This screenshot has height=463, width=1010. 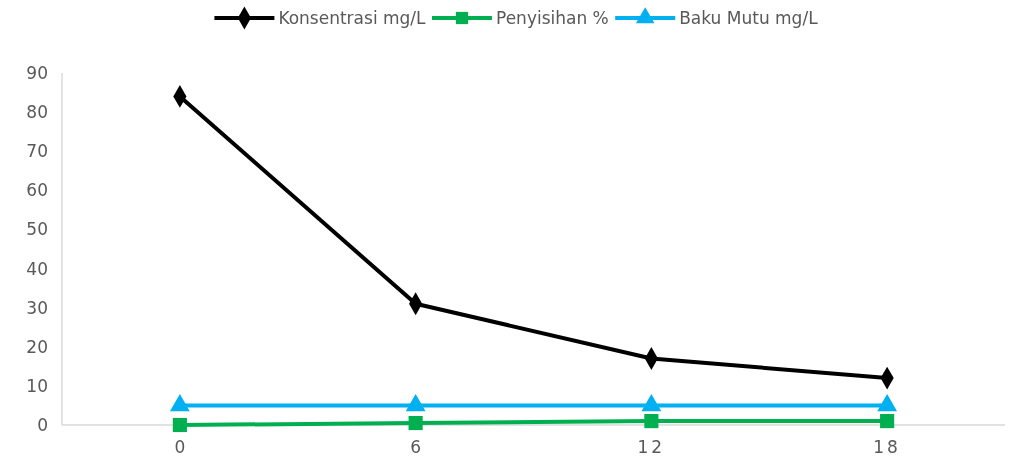 What do you see at coordinates (887, 447) in the screenshot?
I see `x-tick-label: 18` at bounding box center [887, 447].